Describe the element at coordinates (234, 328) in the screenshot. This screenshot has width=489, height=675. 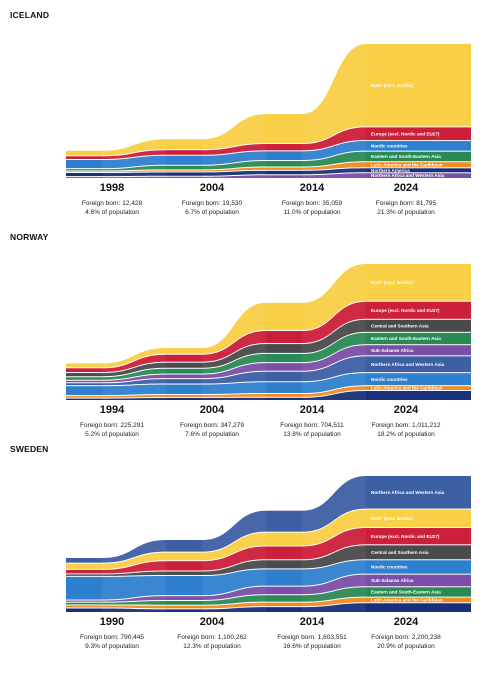
I see `flow-eu27-excl-nordic--1` at that location.